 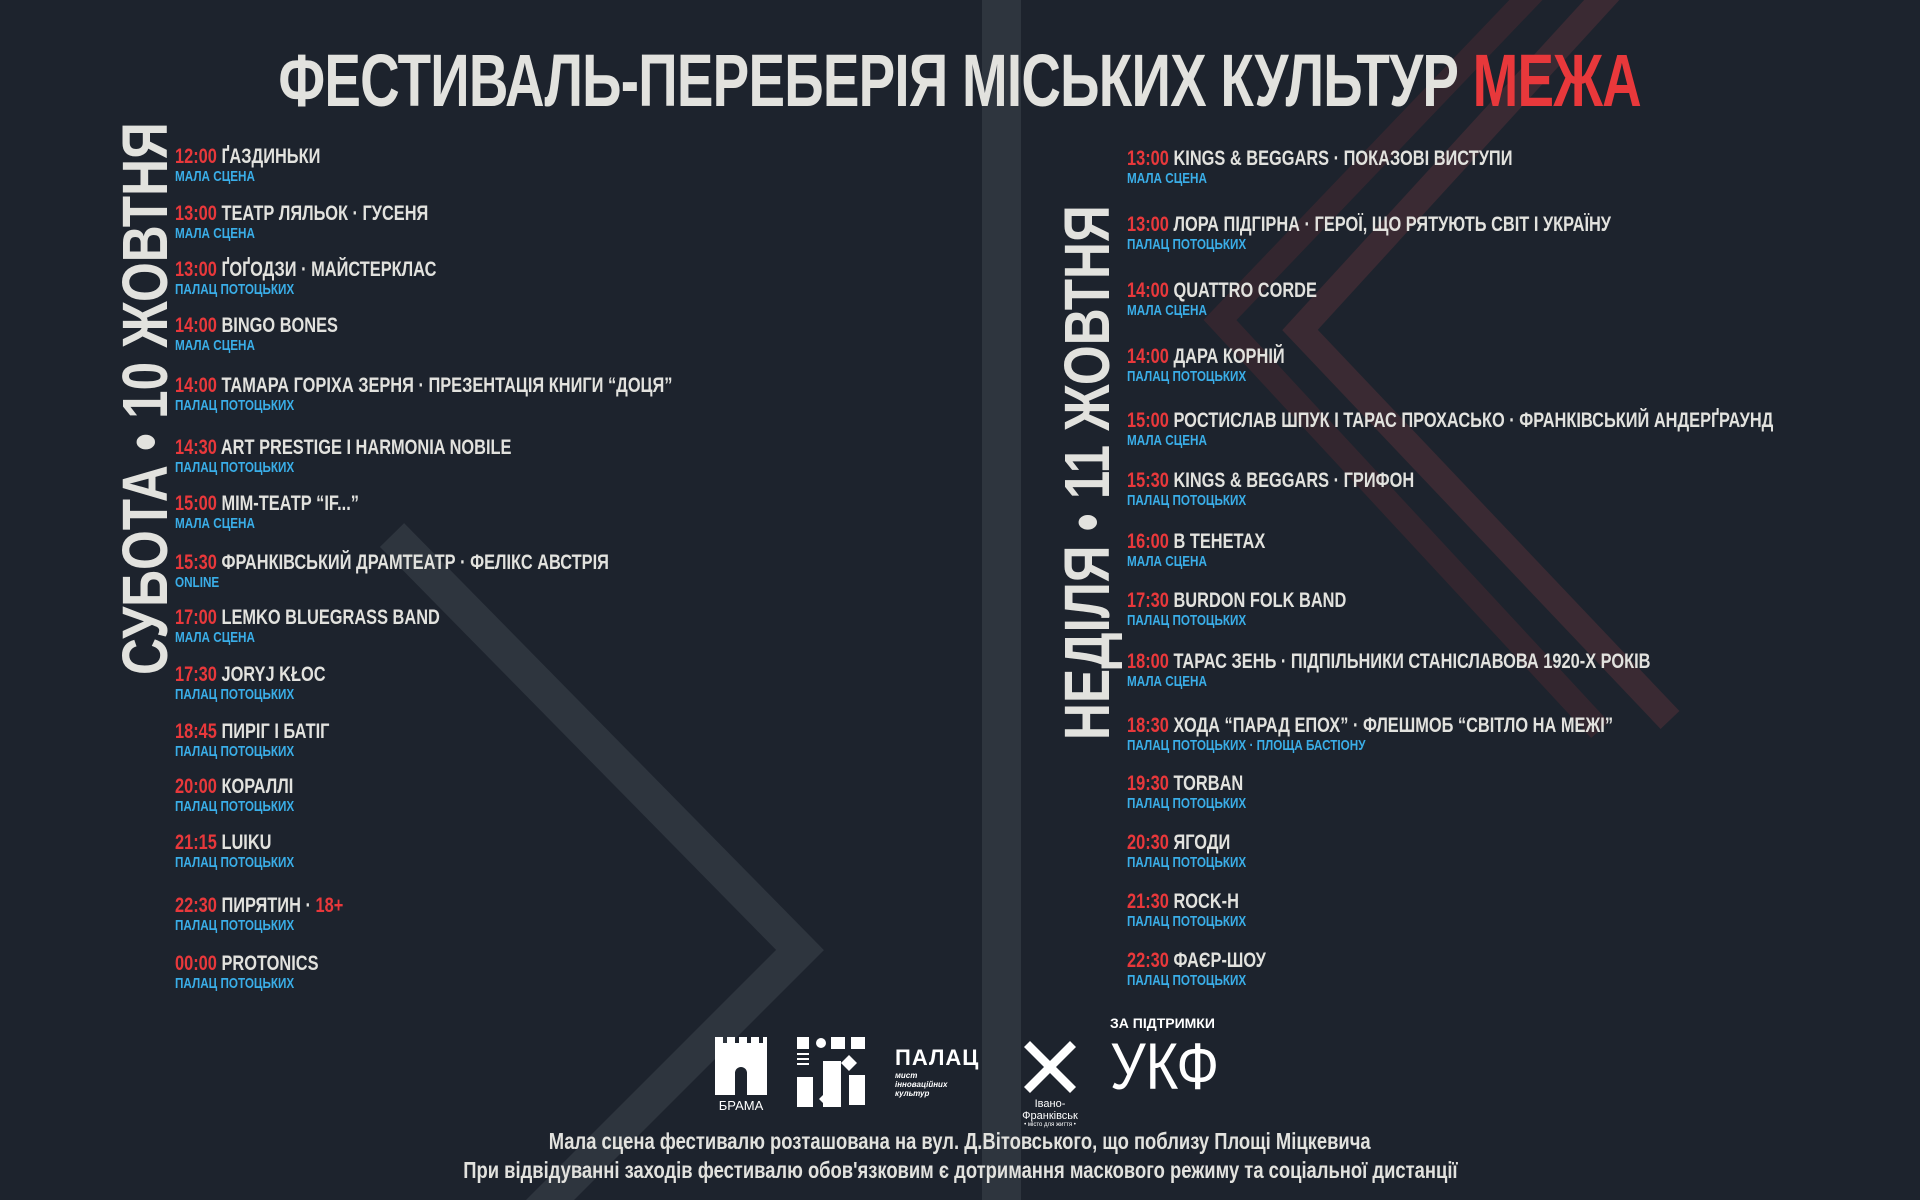 I want to click on red-chevron-inner, so click(x=1406, y=369).